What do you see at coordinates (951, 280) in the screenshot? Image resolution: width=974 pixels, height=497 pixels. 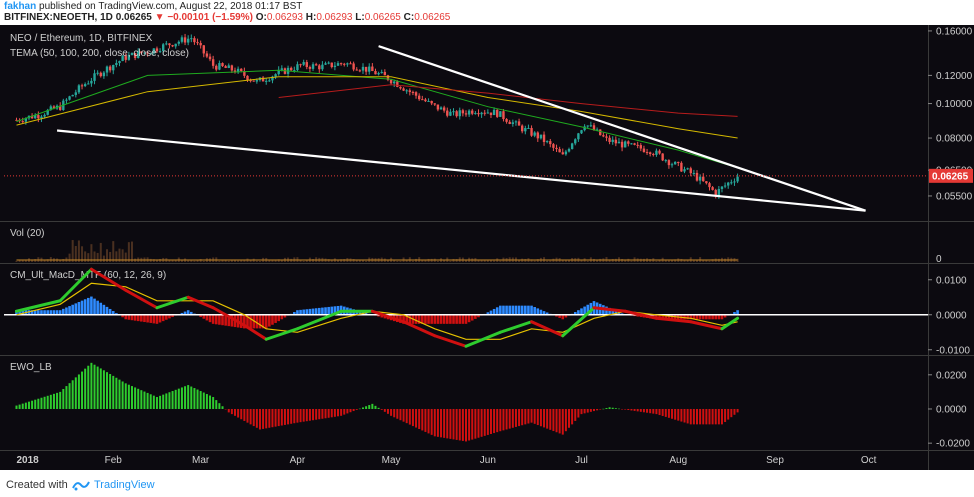 I see `y-tick-label: 0.0100` at bounding box center [951, 280].